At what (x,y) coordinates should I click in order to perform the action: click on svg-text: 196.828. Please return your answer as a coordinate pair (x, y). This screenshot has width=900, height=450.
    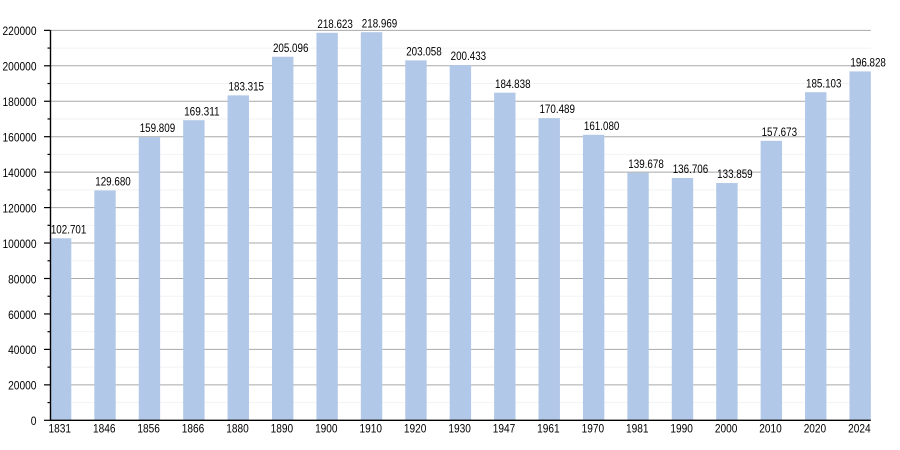
    Looking at the image, I should click on (868, 63).